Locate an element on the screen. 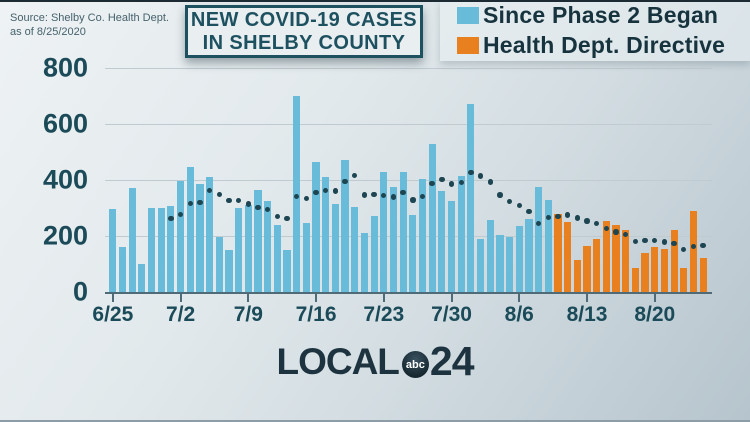  x-axis-line is located at coordinates (408, 293).